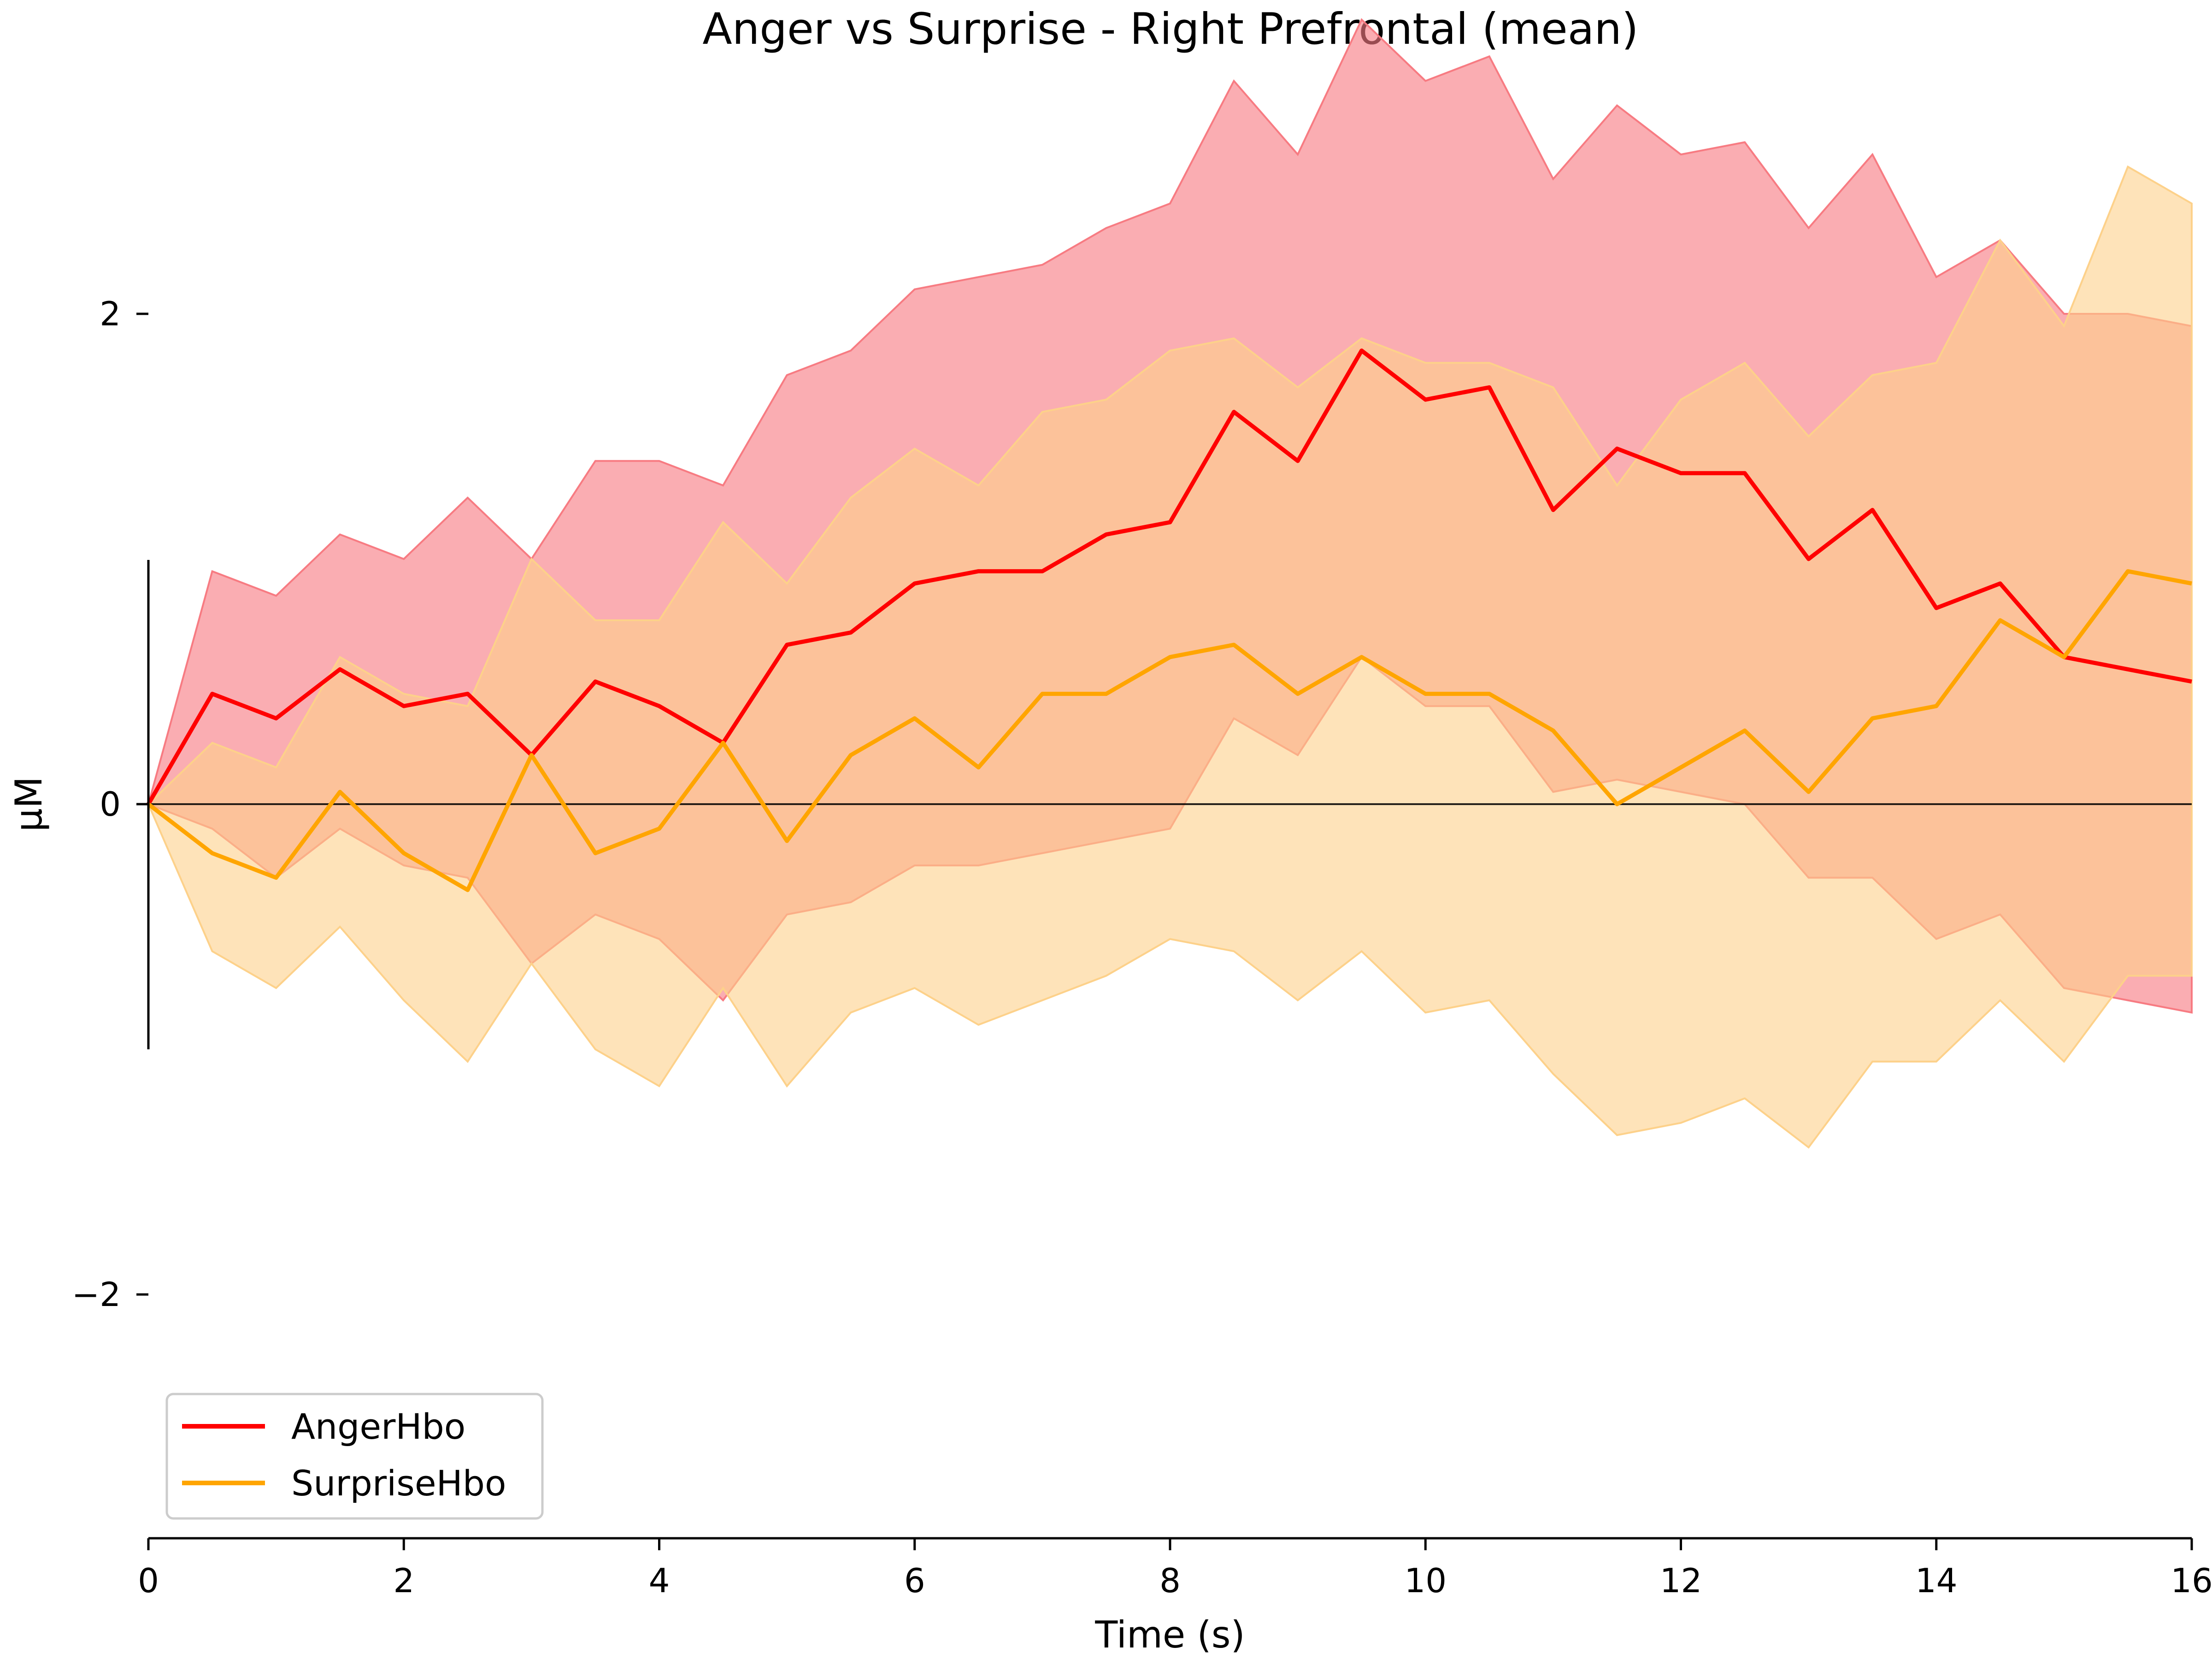  I want to click on x-axis-label: Time (s), so click(1169, 1634).